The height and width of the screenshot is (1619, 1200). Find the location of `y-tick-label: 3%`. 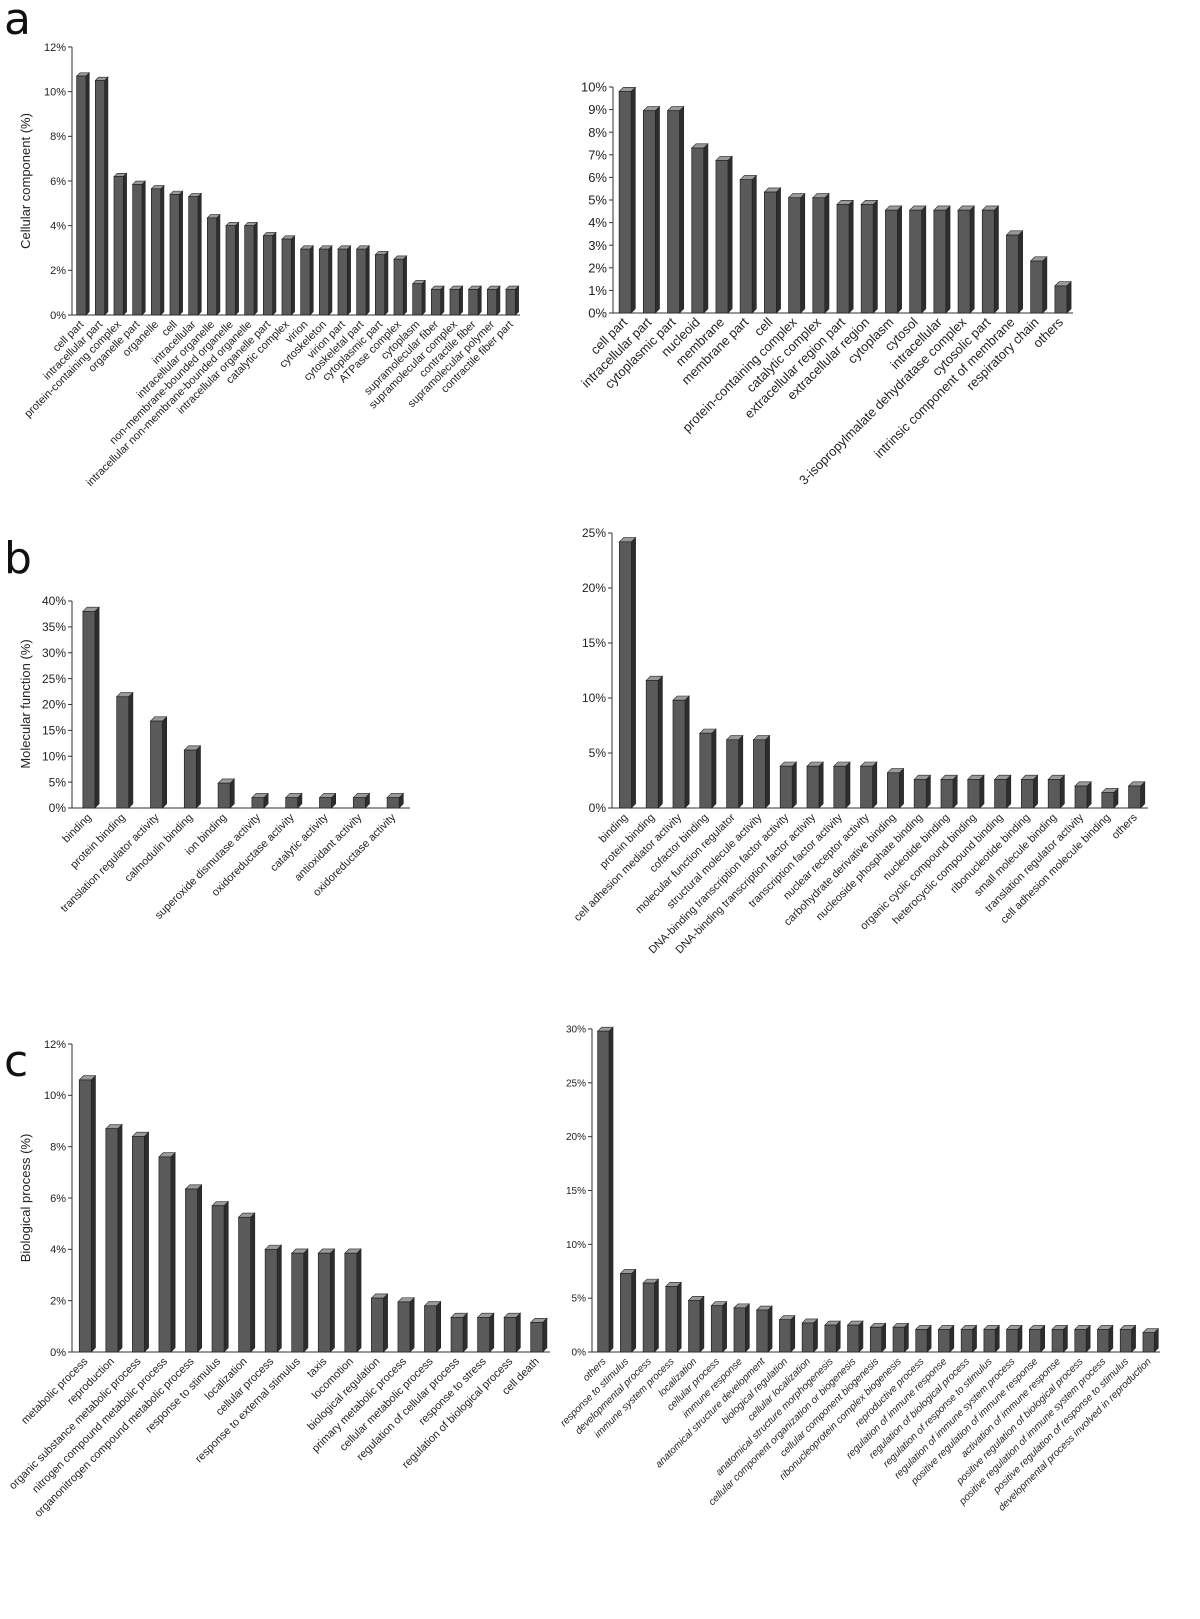

y-tick-label: 3% is located at coordinates (597, 245).